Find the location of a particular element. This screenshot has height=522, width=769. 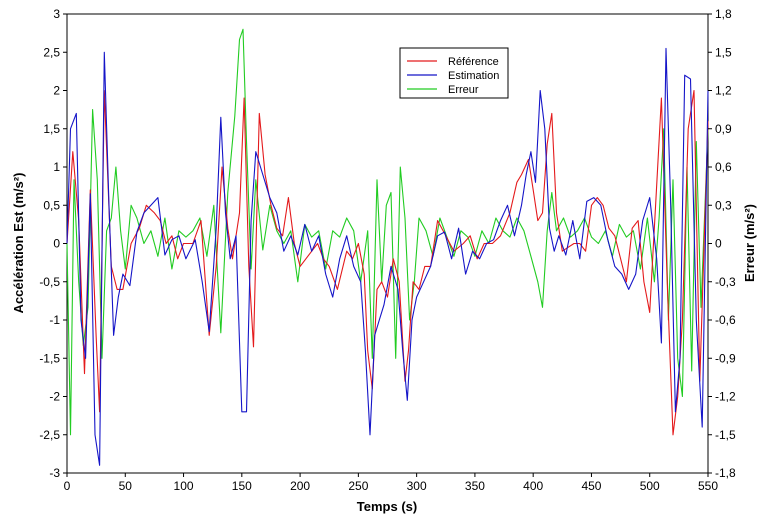

x-tick-label: 400 is located at coordinates (533, 486).